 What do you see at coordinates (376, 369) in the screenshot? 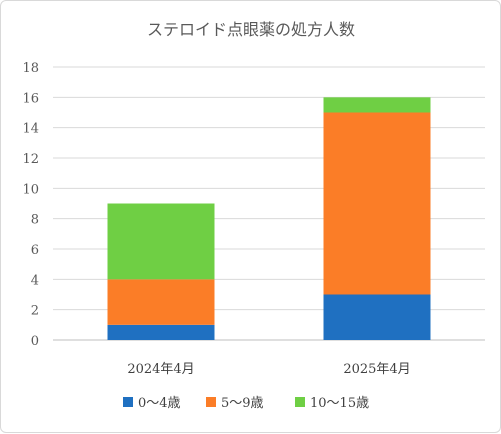
I see `x-category-label: 2025年4月` at bounding box center [376, 369].